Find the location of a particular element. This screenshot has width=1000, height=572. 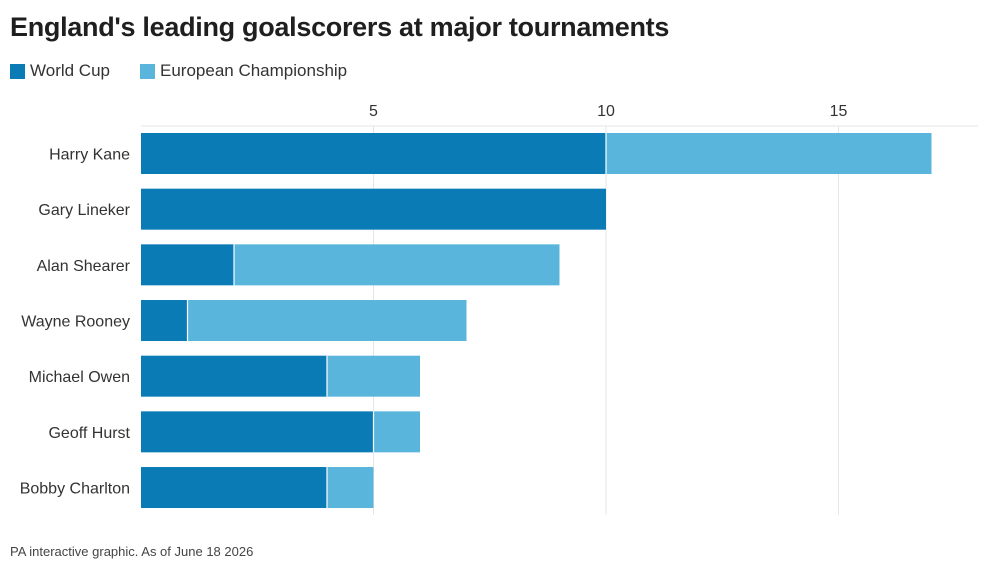

bar-wayne-rooney-european-championship is located at coordinates (327, 321).